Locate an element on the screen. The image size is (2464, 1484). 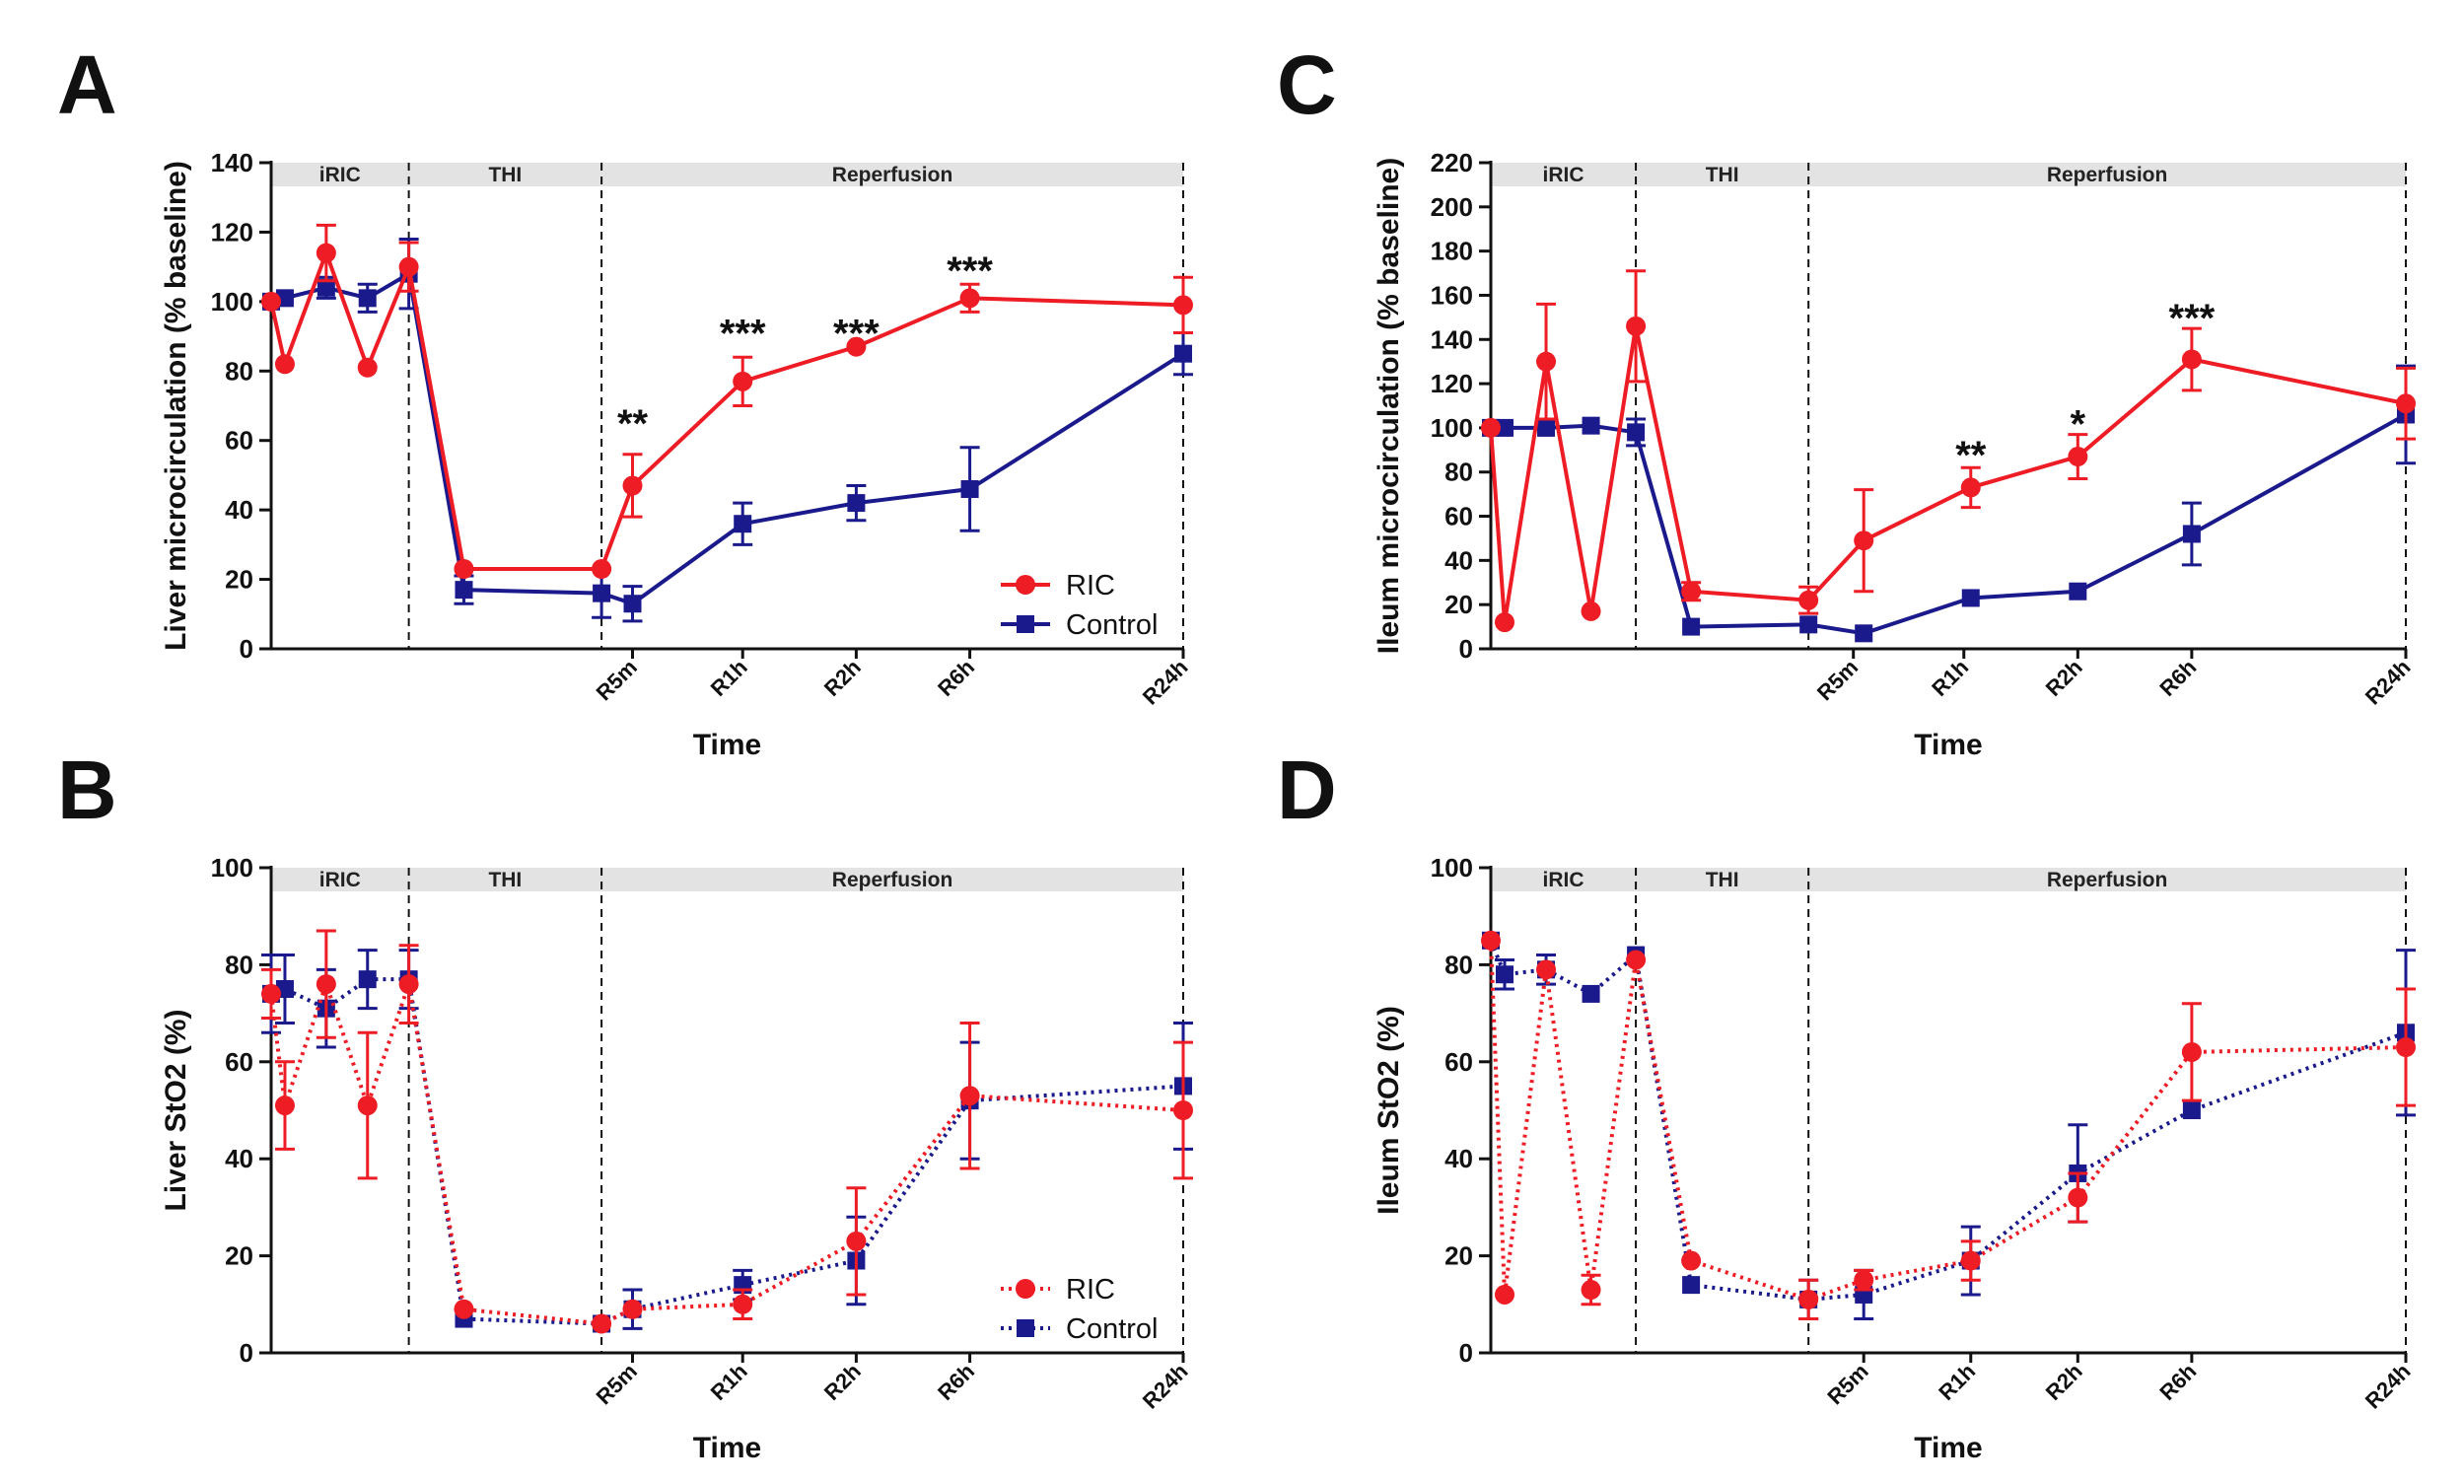
y-tick-label: 160 is located at coordinates (1452, 295).